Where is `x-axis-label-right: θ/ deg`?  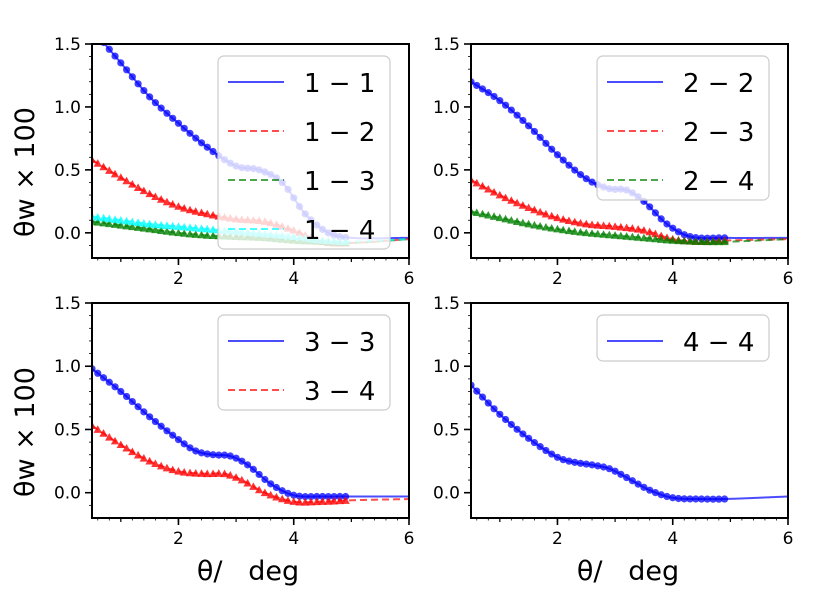
x-axis-label-right: θ/ deg is located at coordinates (628, 571).